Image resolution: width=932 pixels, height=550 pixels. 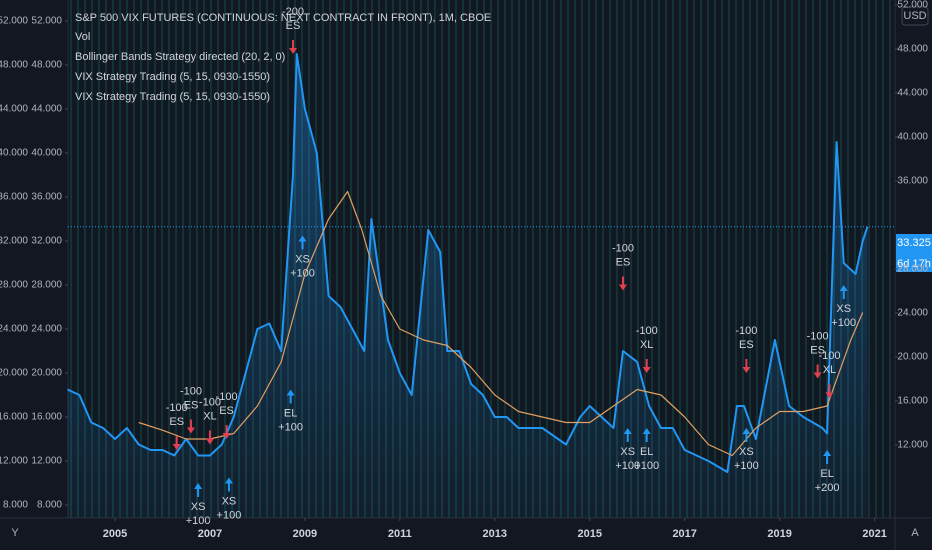 What do you see at coordinates (912, 269) in the screenshot?
I see `y2-tick-label: 28.000` at bounding box center [912, 269].